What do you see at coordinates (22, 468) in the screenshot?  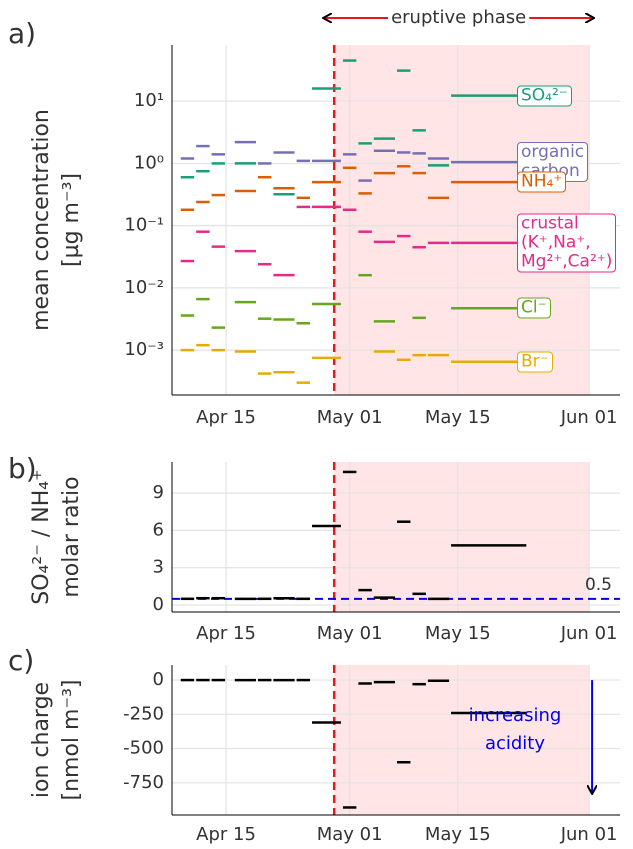 I see `panel-label: b)` at bounding box center [22, 468].